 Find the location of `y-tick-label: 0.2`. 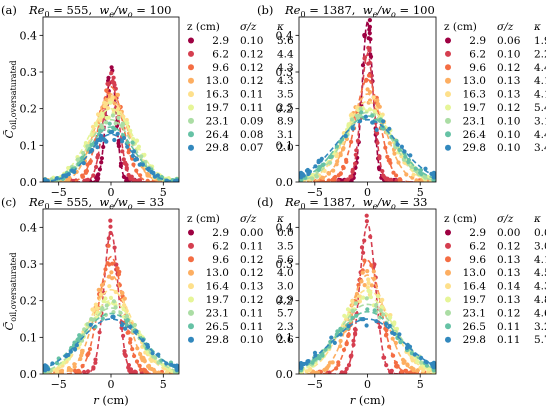

y-tick-label: 0.2 is located at coordinates (29, 109).